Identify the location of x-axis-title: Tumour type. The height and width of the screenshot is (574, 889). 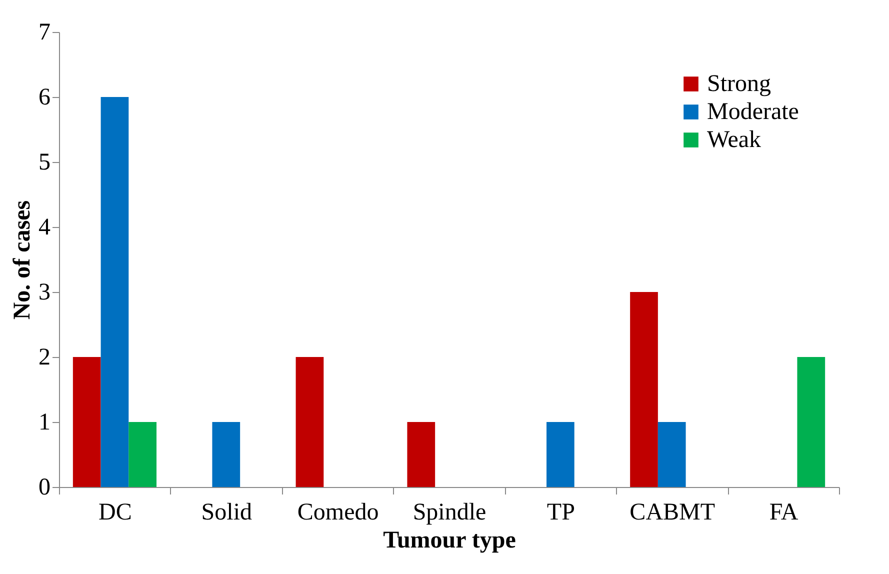
(449, 541).